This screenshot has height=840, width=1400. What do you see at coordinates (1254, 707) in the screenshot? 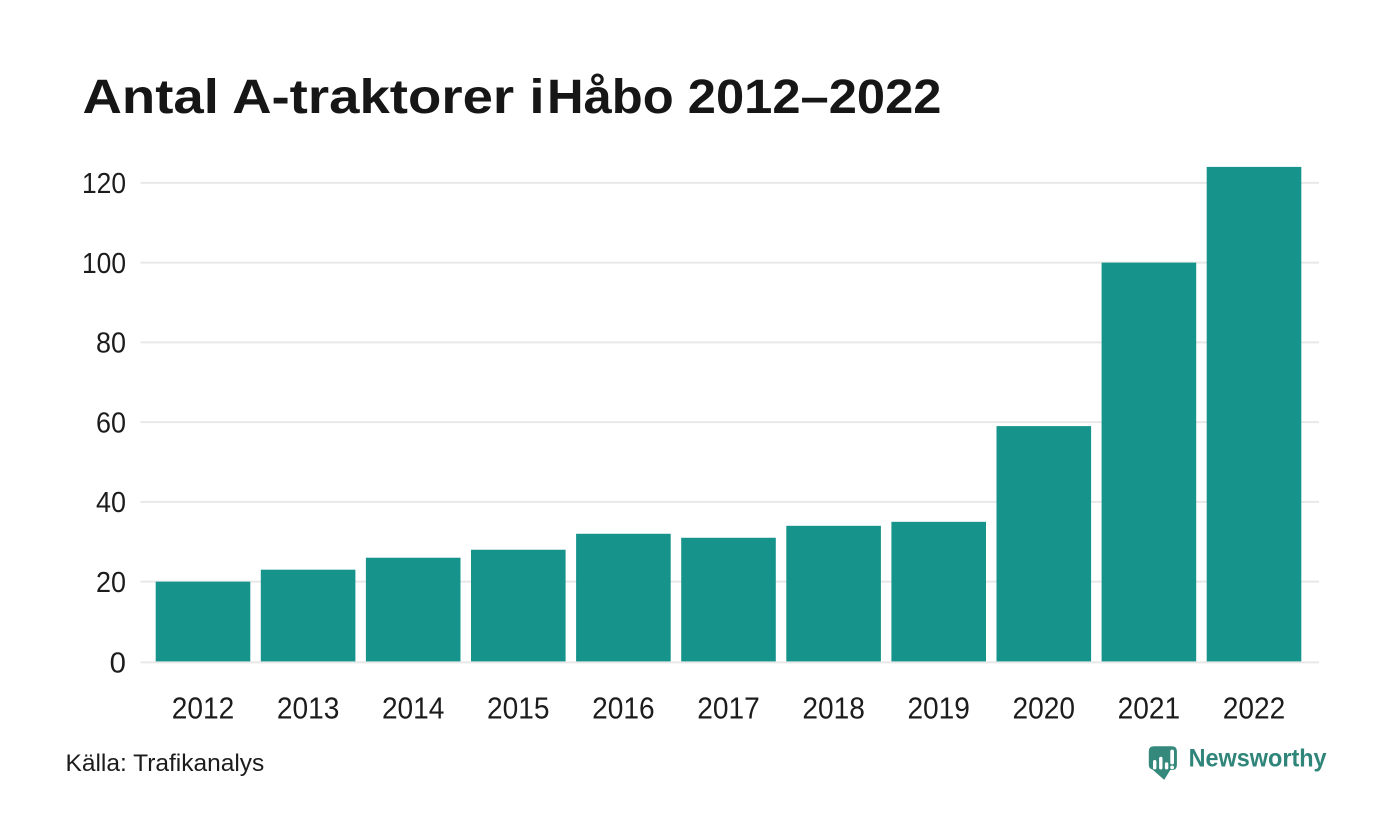
I see `svg-text: 2022` at bounding box center [1254, 707].